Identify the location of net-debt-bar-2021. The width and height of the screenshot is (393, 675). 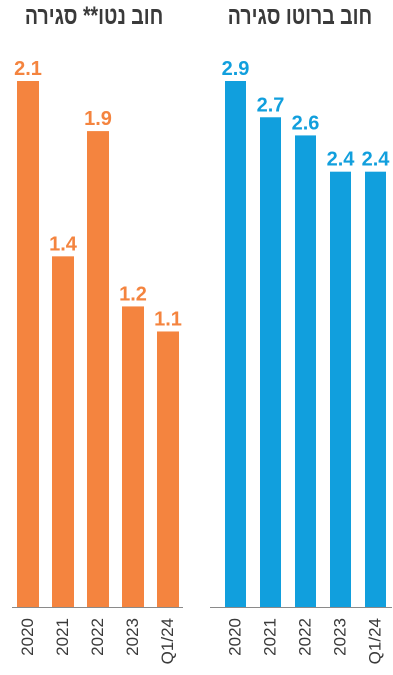
(63, 431).